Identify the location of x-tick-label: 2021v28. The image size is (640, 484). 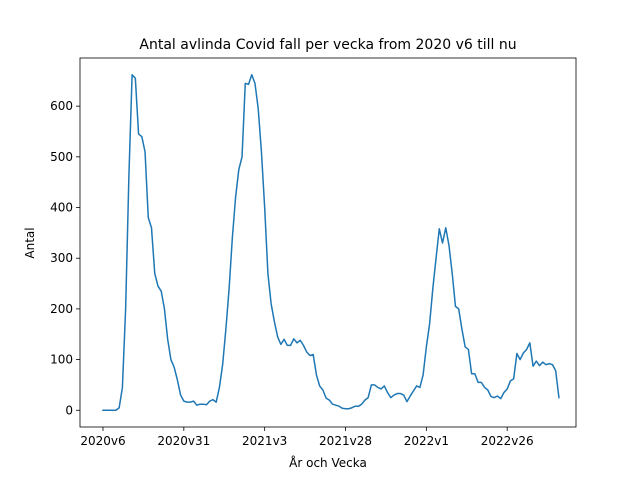
(345, 441).